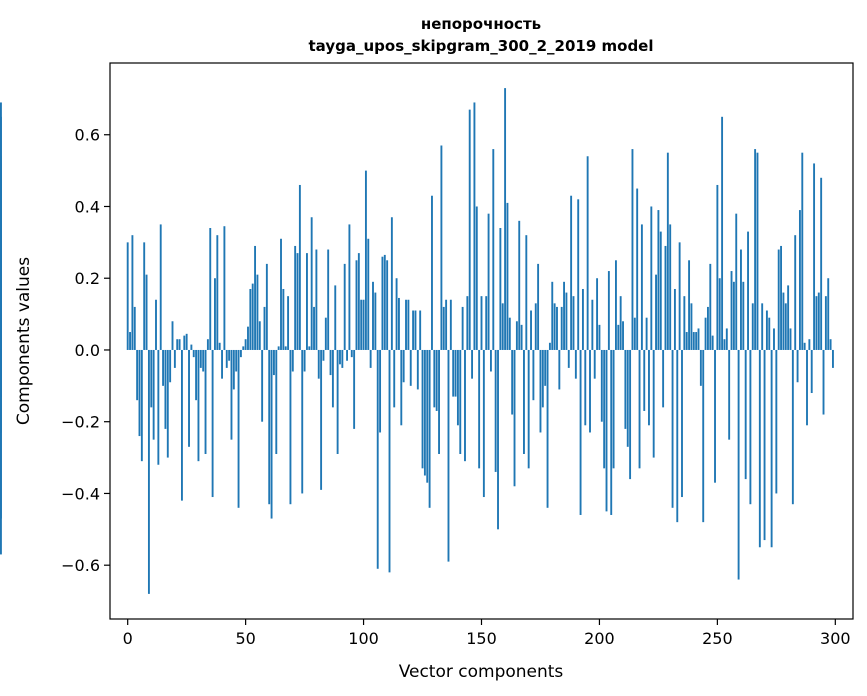 This screenshot has height=696, width=867. Describe the element at coordinates (80, 565) in the screenshot. I see `y-tick-label: −0.6` at that location.